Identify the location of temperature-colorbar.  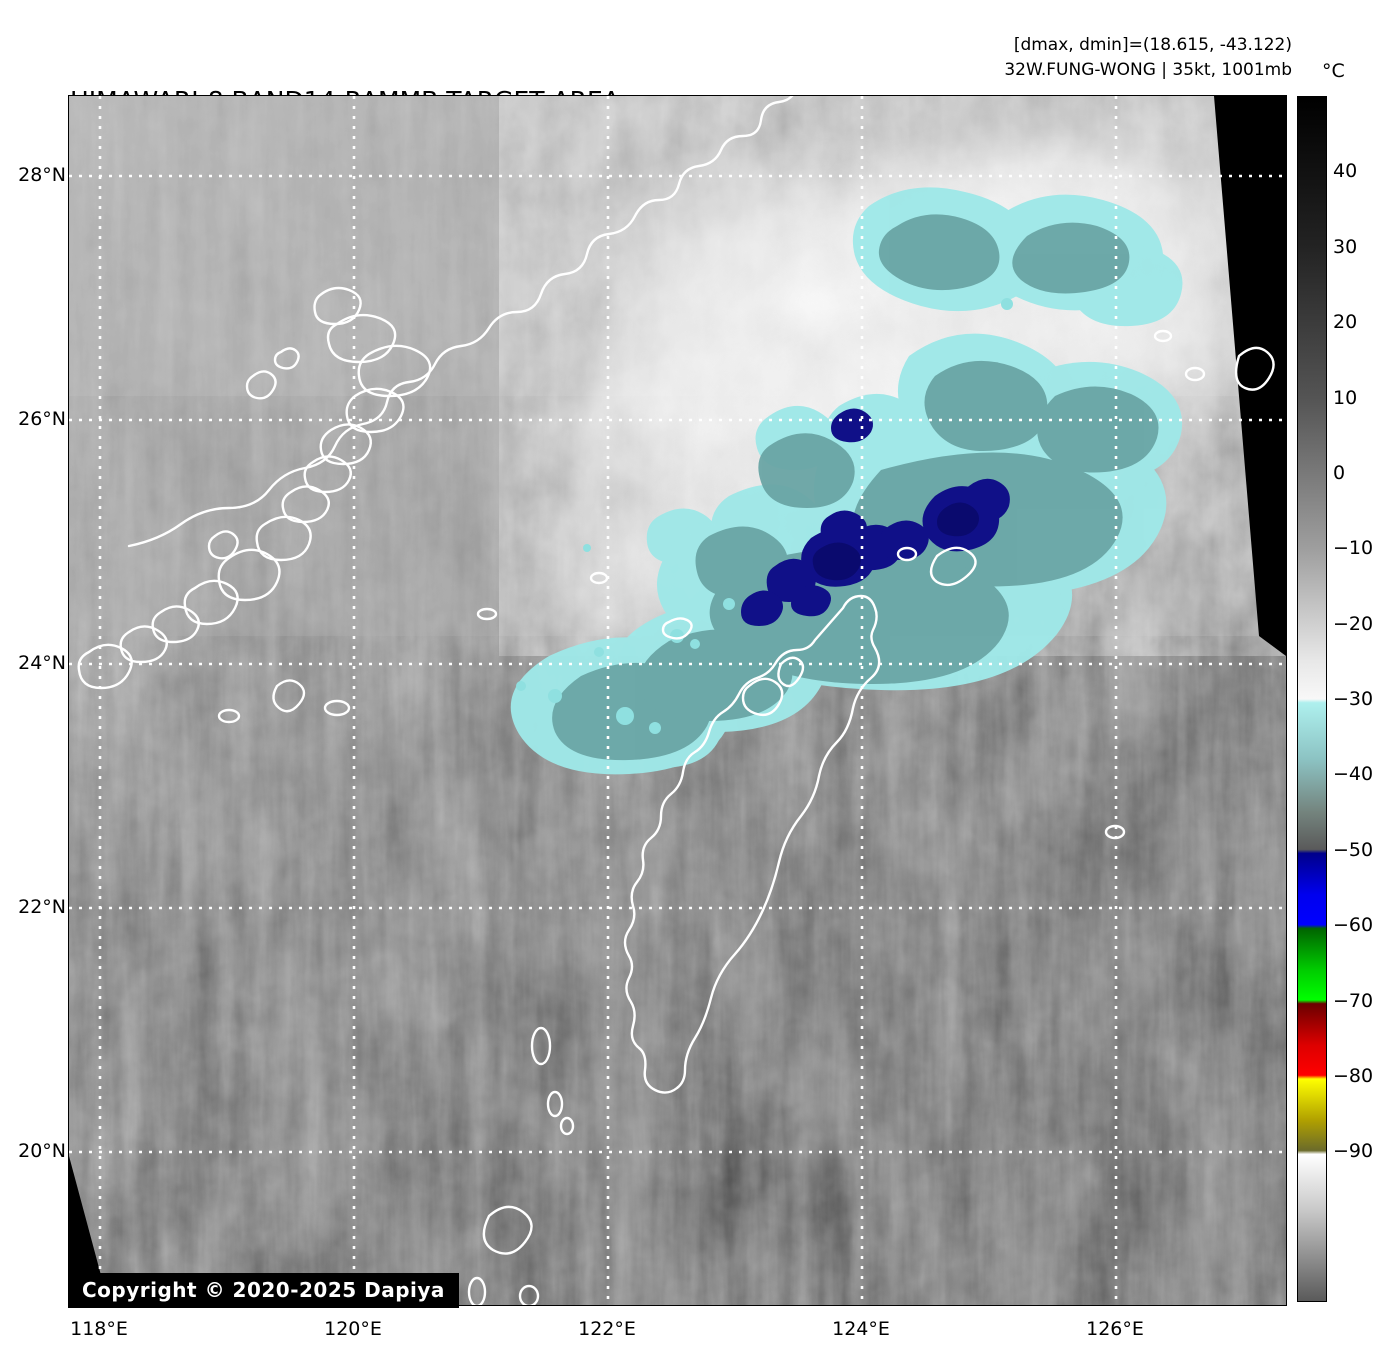
(1312, 699).